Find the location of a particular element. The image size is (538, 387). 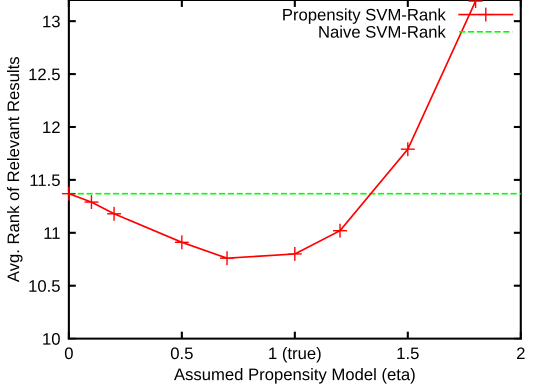

y-tick-label: 13 is located at coordinates (51, 22).